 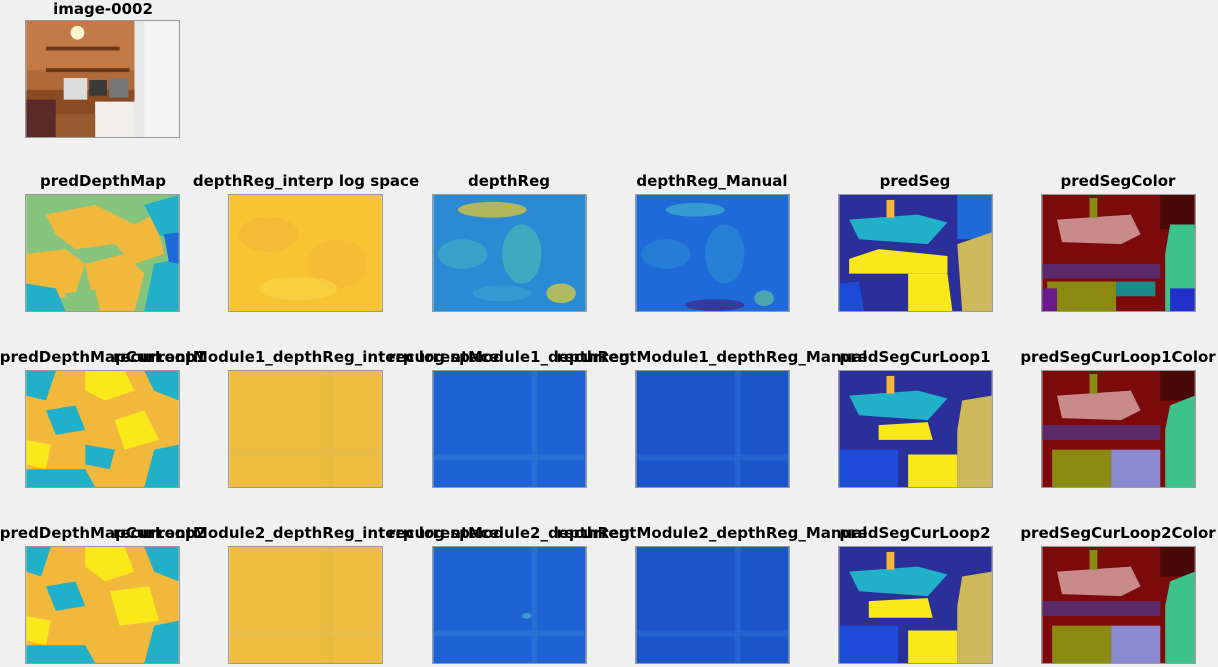 I want to click on recurrent2-manual-image, so click(x=712, y=605).